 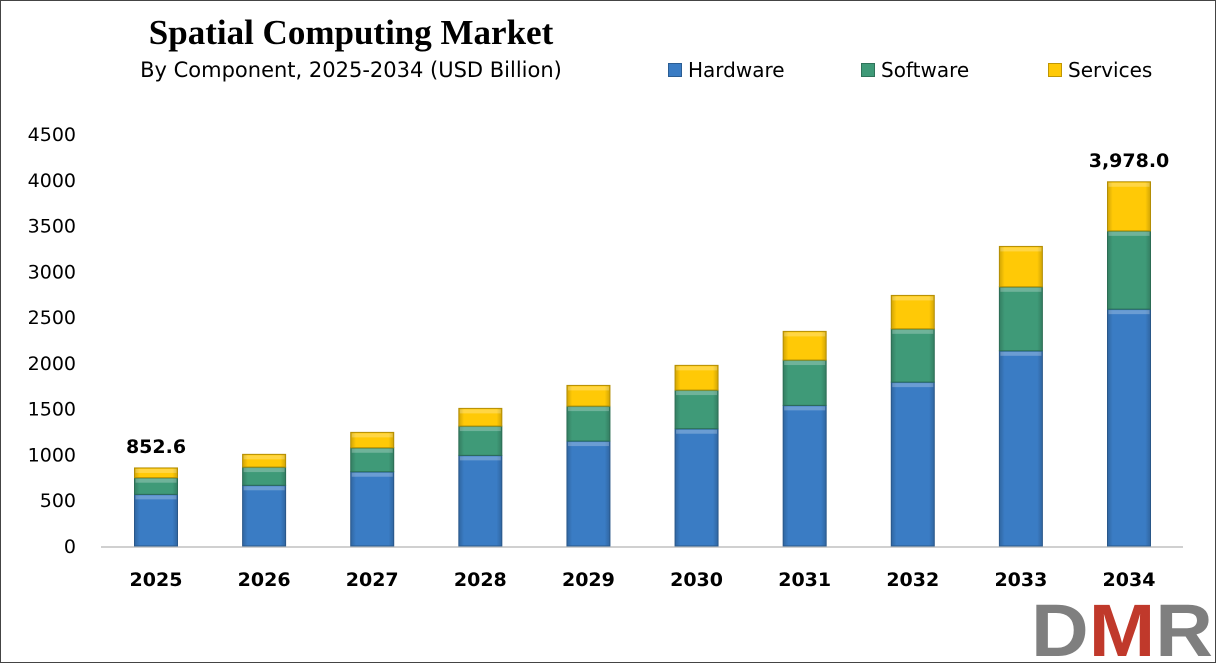 I want to click on bar-services-2030, so click(x=696, y=377).